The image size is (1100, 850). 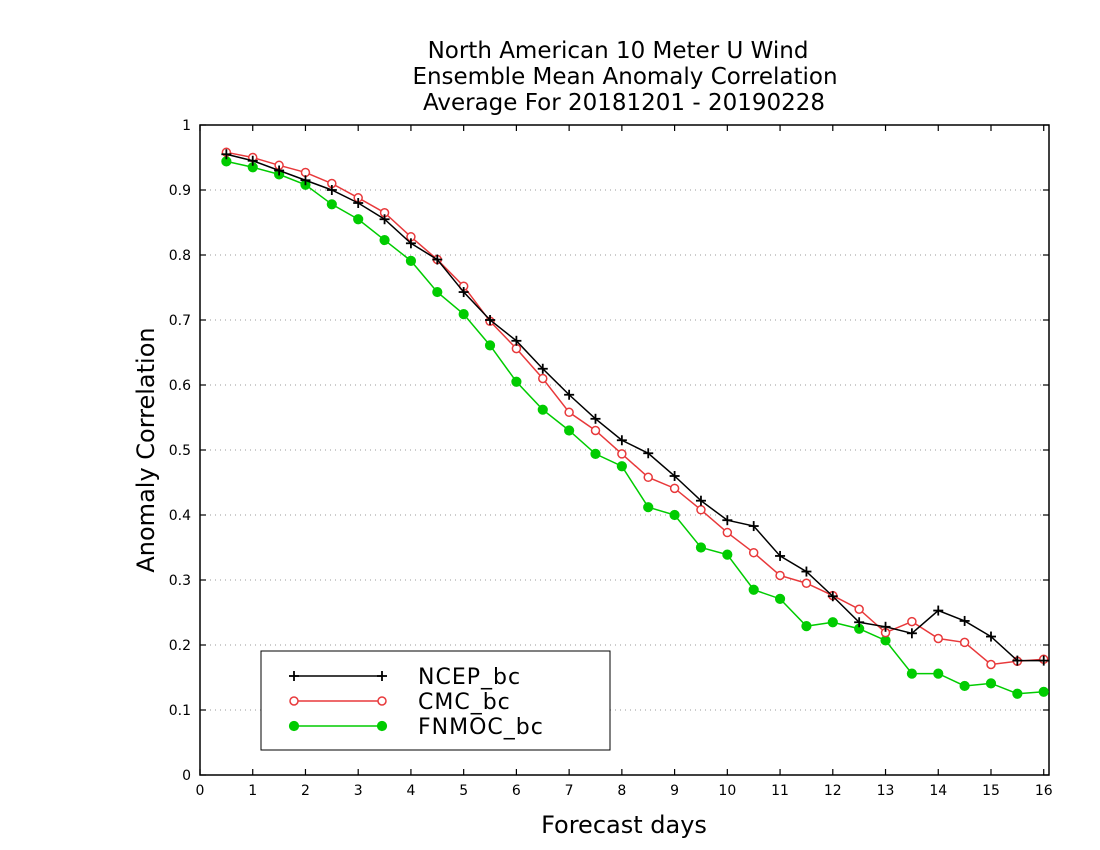 What do you see at coordinates (780, 791) in the screenshot?
I see `x-tick-label-11: 11` at bounding box center [780, 791].